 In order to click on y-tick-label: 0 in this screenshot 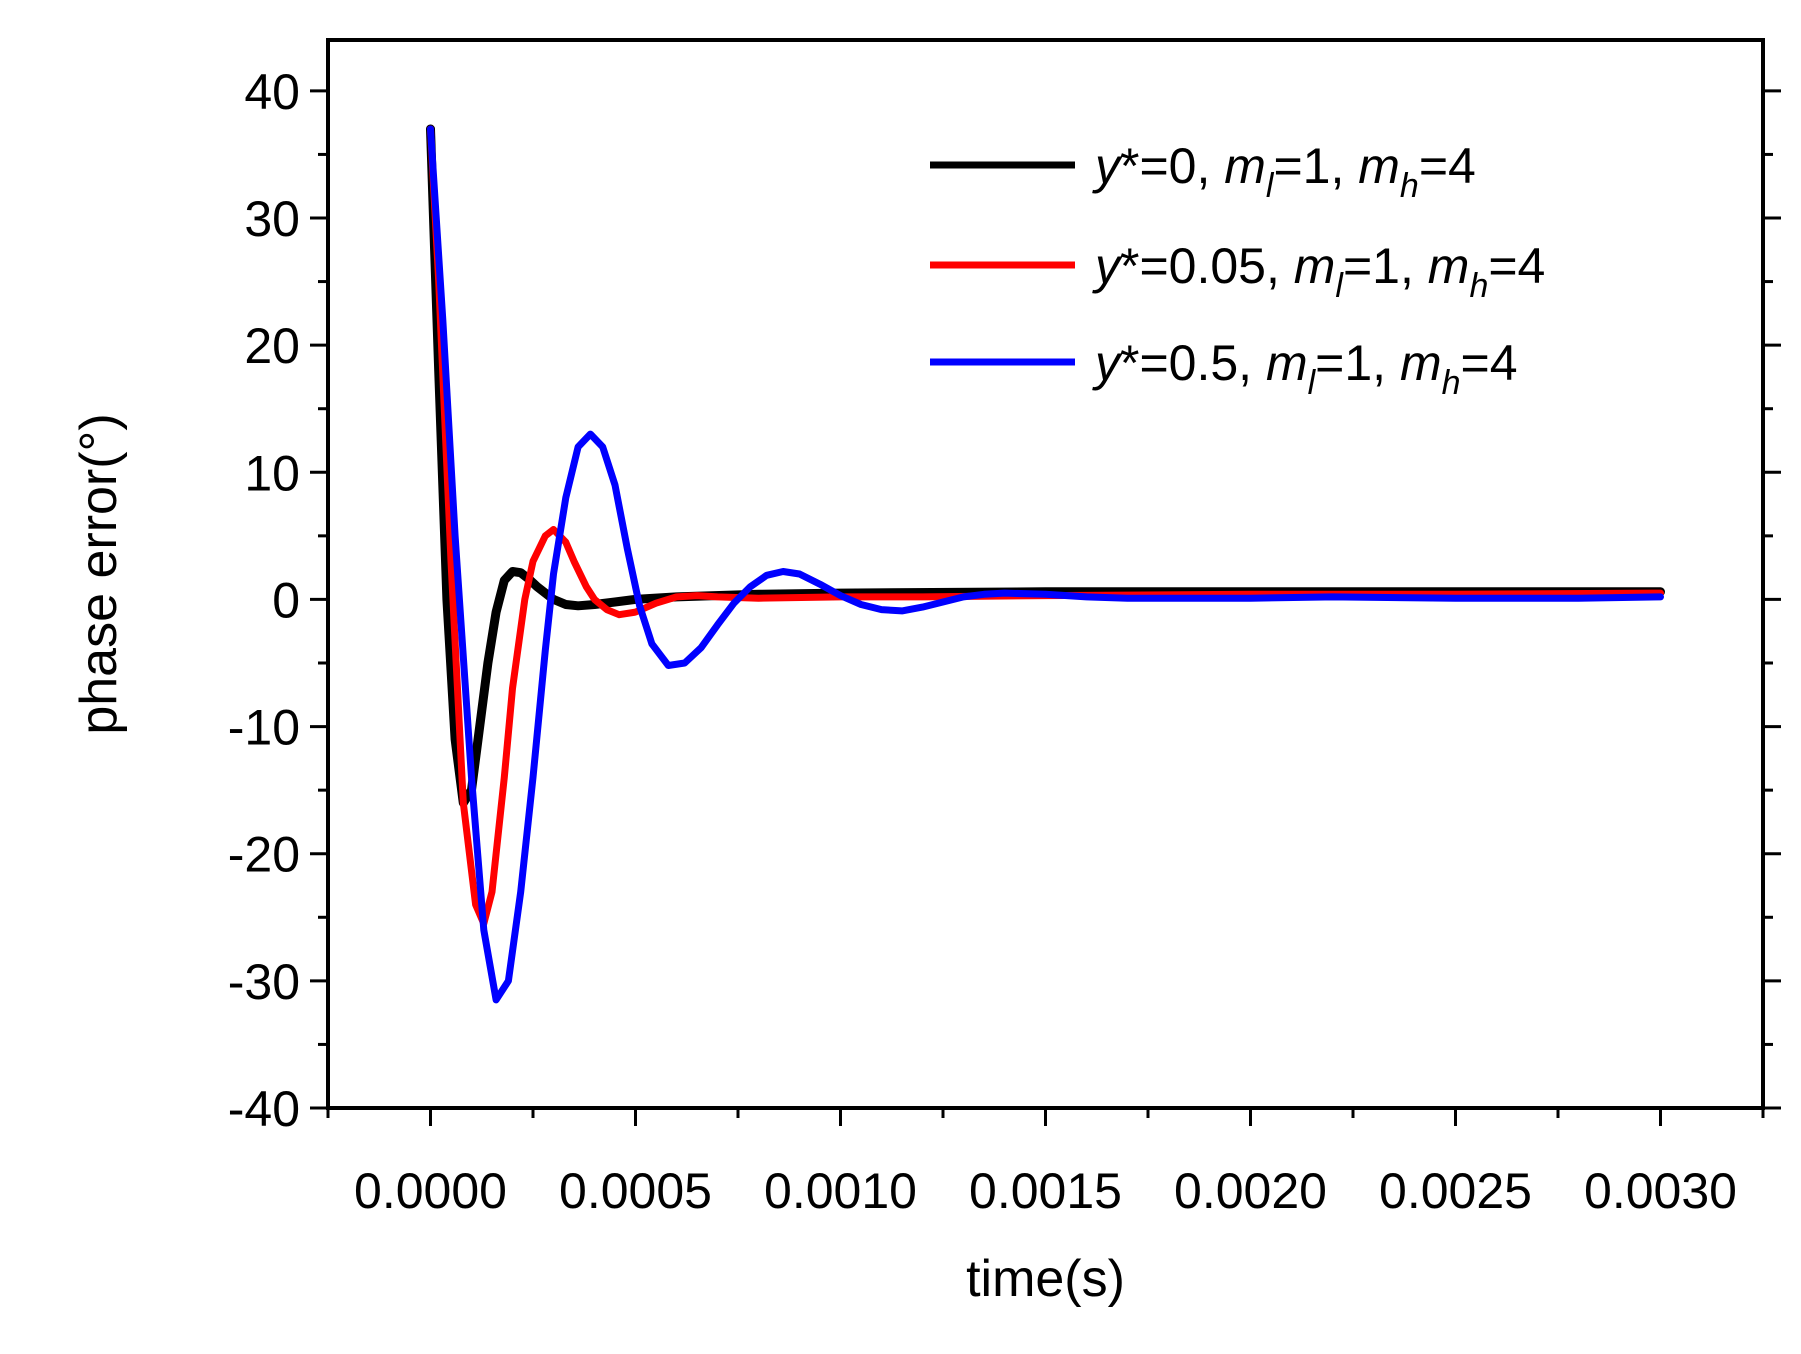, I will do `click(286, 600)`.